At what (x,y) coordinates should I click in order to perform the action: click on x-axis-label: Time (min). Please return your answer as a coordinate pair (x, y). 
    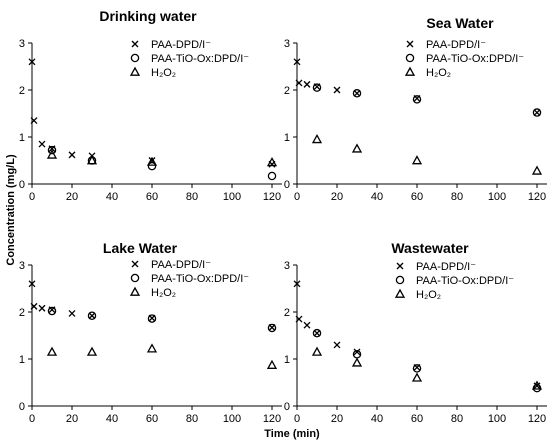
    Looking at the image, I should click on (292, 434).